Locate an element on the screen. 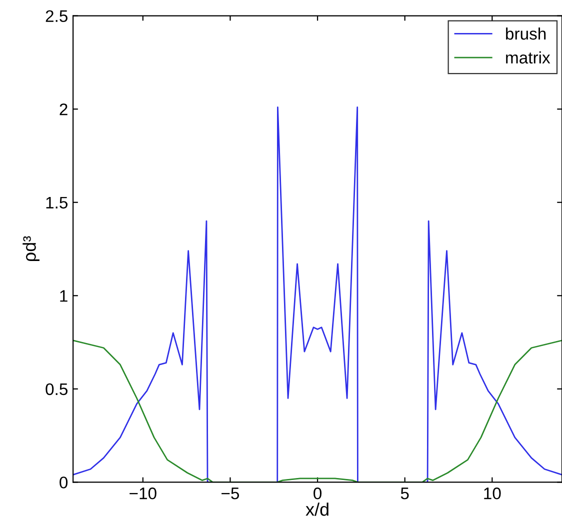  y-tick-label: 0.5 is located at coordinates (57, 389).